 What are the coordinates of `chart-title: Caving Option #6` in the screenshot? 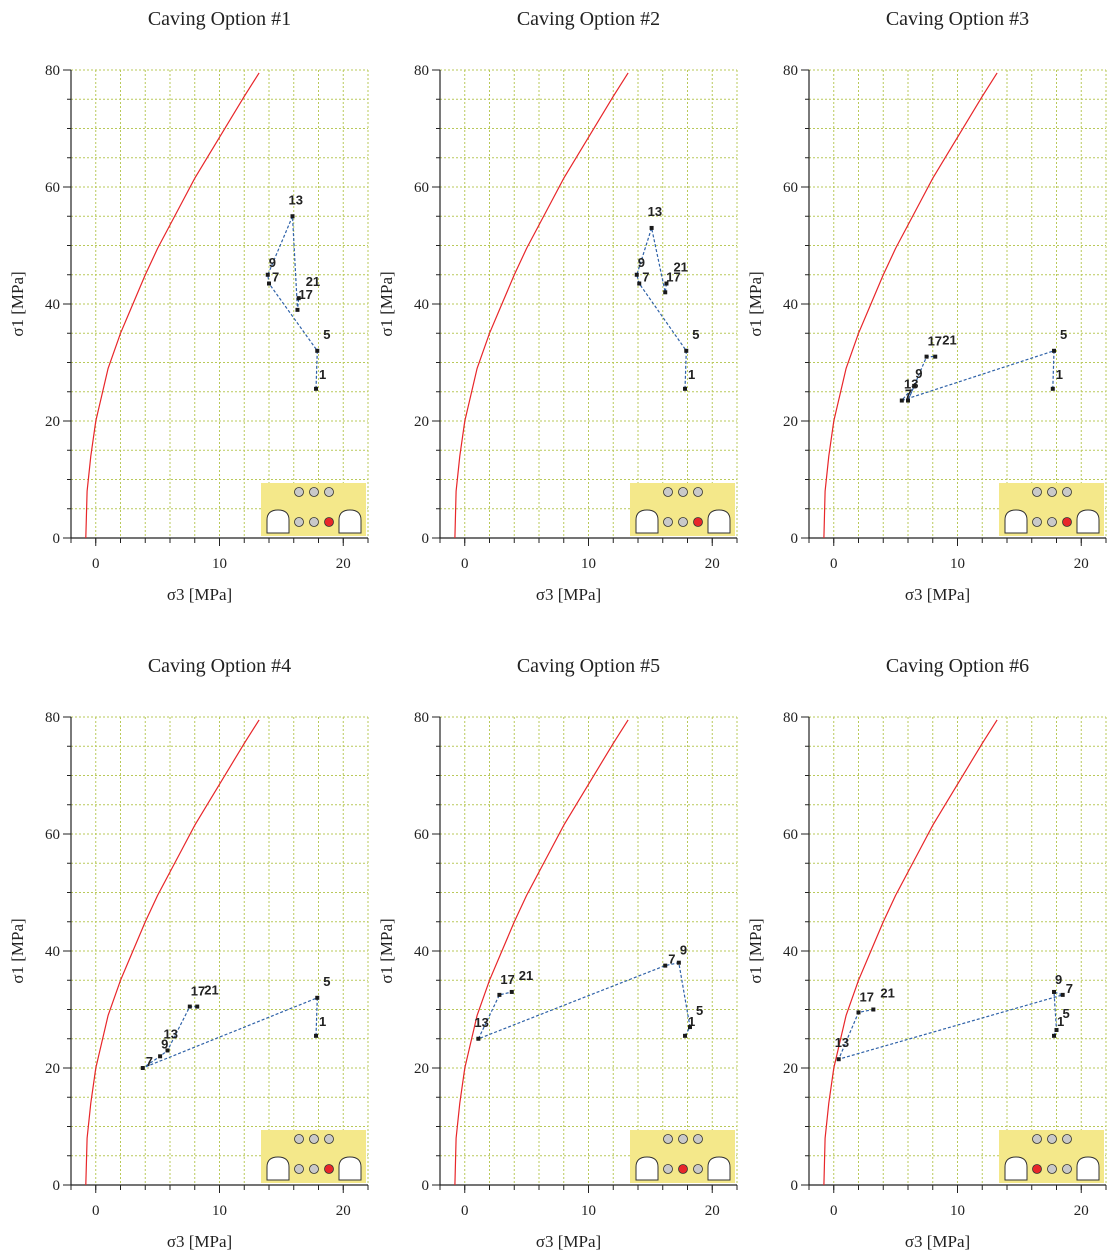 It's located at (957, 666).